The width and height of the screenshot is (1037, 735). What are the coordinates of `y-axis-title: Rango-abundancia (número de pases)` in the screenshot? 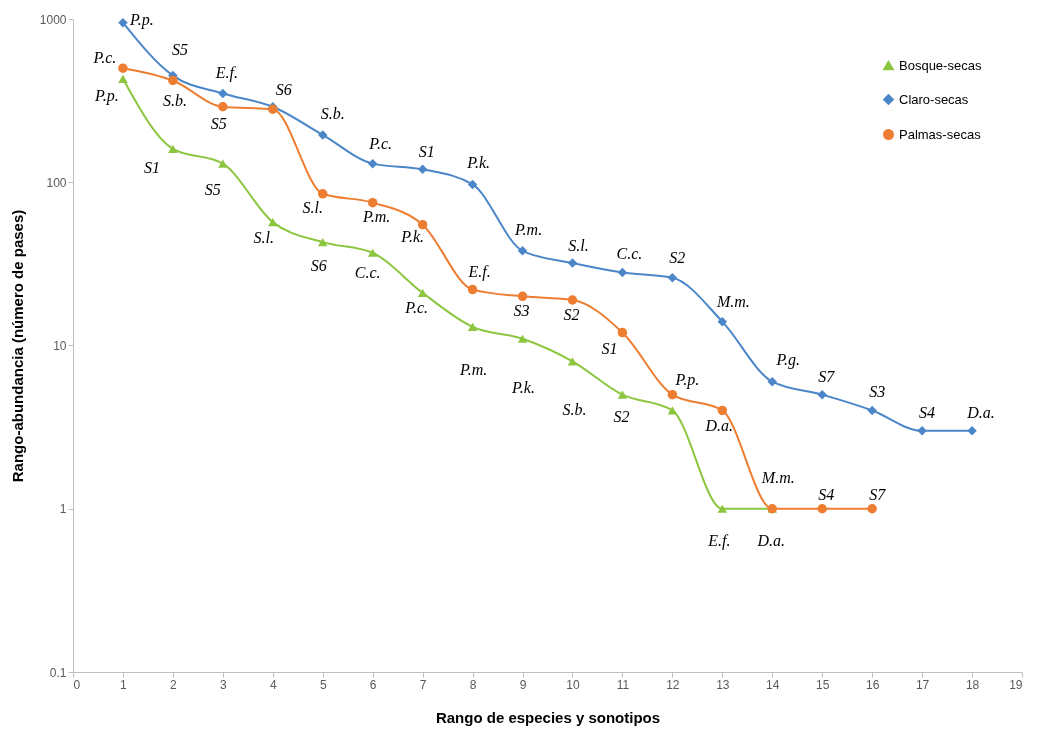 It's located at (17, 346).